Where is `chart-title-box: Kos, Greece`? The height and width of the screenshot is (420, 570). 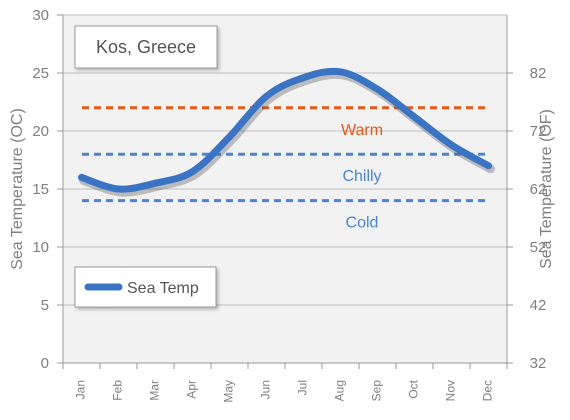 chart-title-box: Kos, Greece is located at coordinates (146, 47).